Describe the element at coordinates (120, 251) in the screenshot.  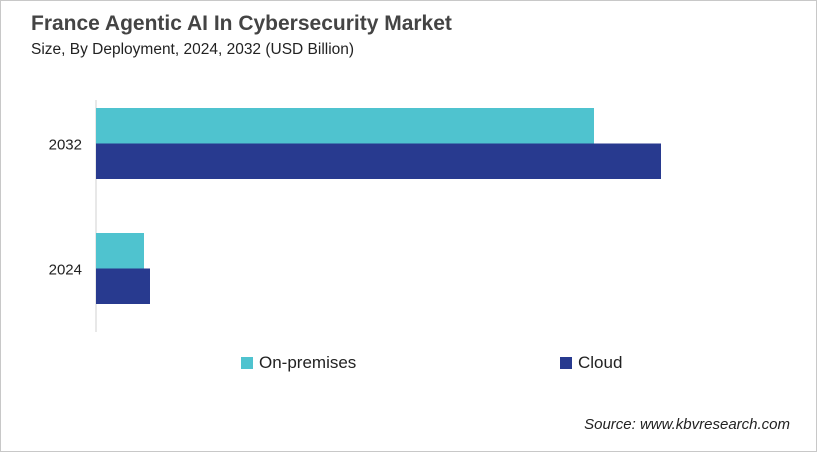
I see `bar-on-premises-2024` at that location.